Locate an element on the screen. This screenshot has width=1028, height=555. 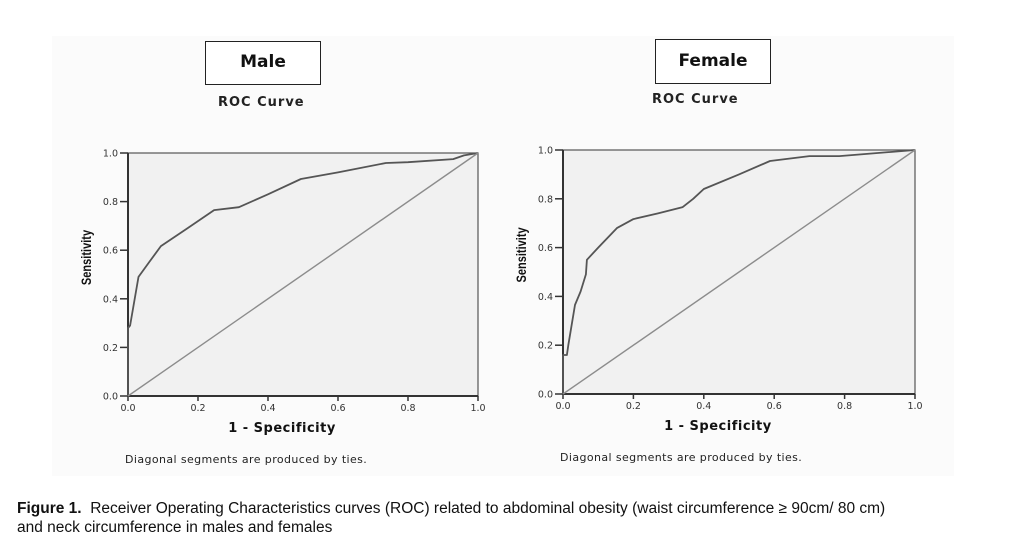
female-x-tick-label: 0.0 is located at coordinates (562, 406).